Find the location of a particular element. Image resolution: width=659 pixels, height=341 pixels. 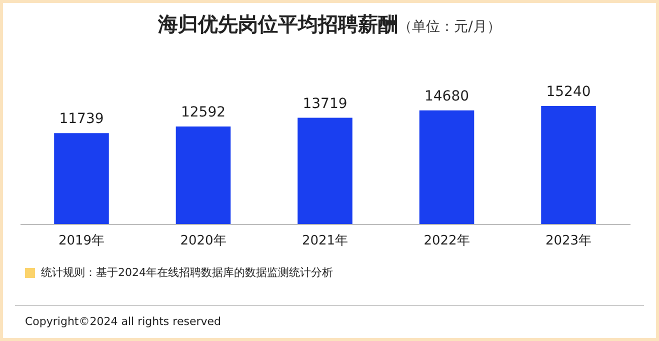

x-tick-label: 2023年 is located at coordinates (568, 241).